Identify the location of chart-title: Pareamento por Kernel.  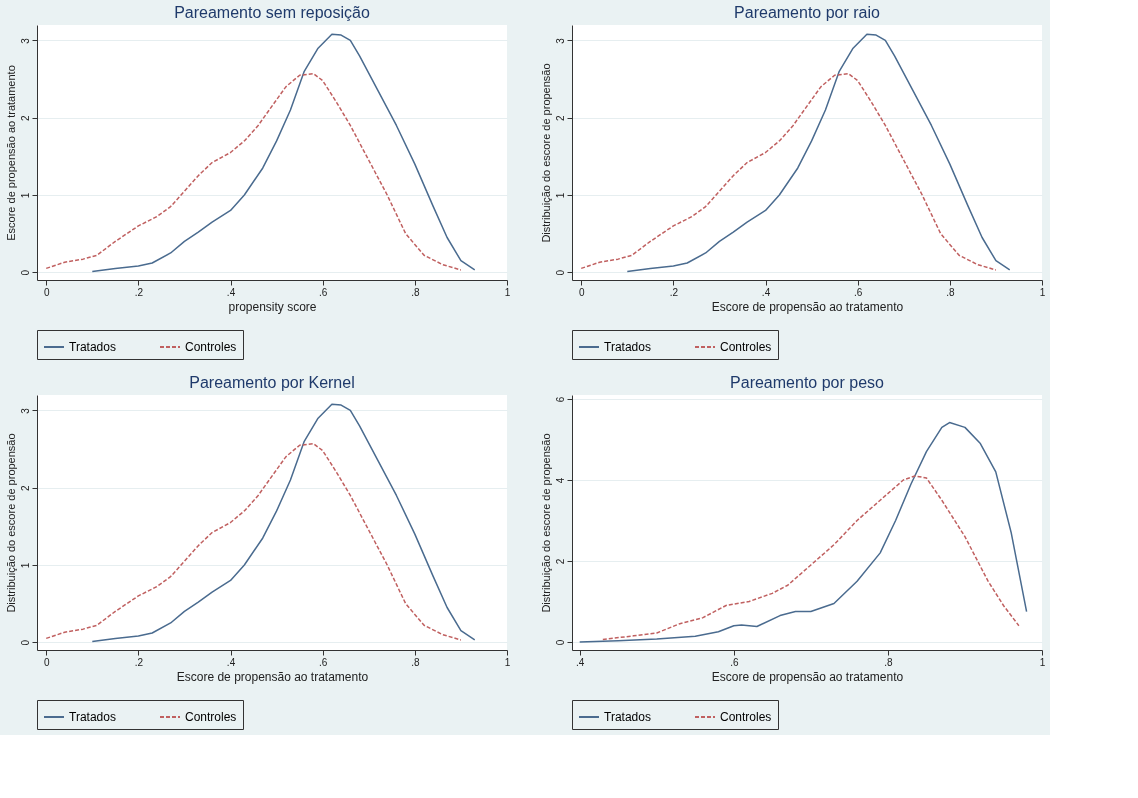
(272, 382).